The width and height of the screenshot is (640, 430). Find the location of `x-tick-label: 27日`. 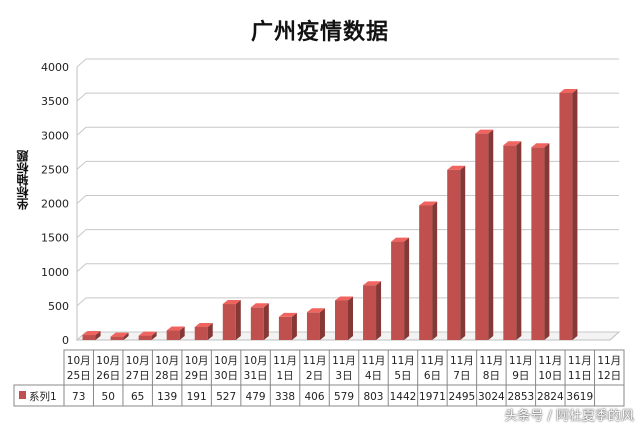

x-tick-label: 27日 is located at coordinates (138, 376).